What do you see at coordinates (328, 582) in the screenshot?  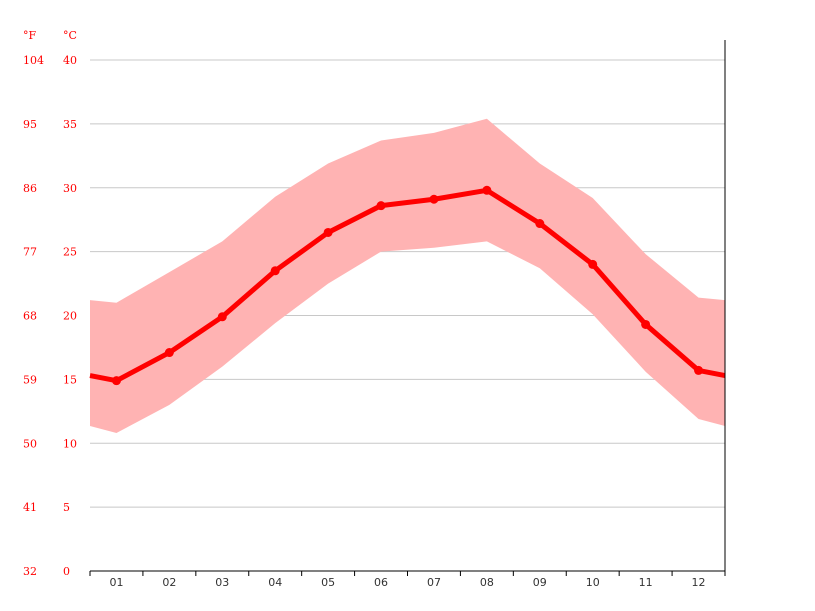 I see `x-tick-label: 05` at bounding box center [328, 582].